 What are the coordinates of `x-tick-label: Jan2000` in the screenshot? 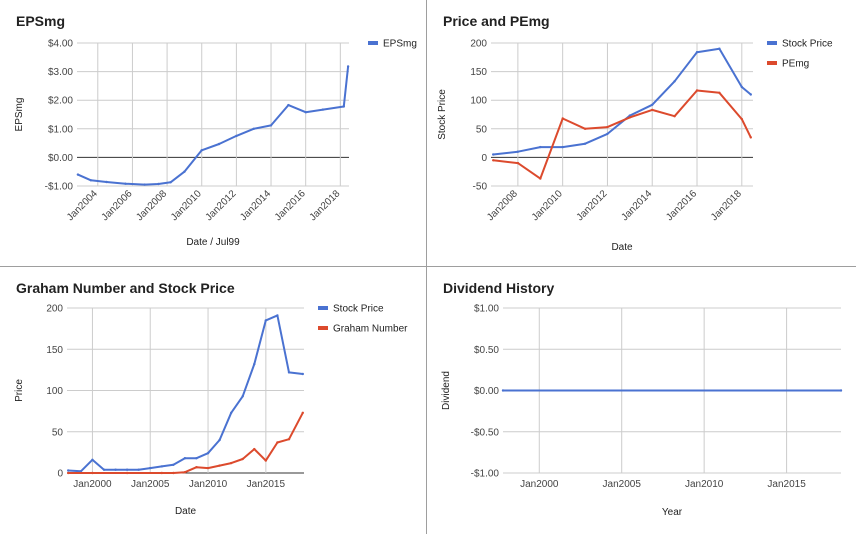 It's located at (539, 484).